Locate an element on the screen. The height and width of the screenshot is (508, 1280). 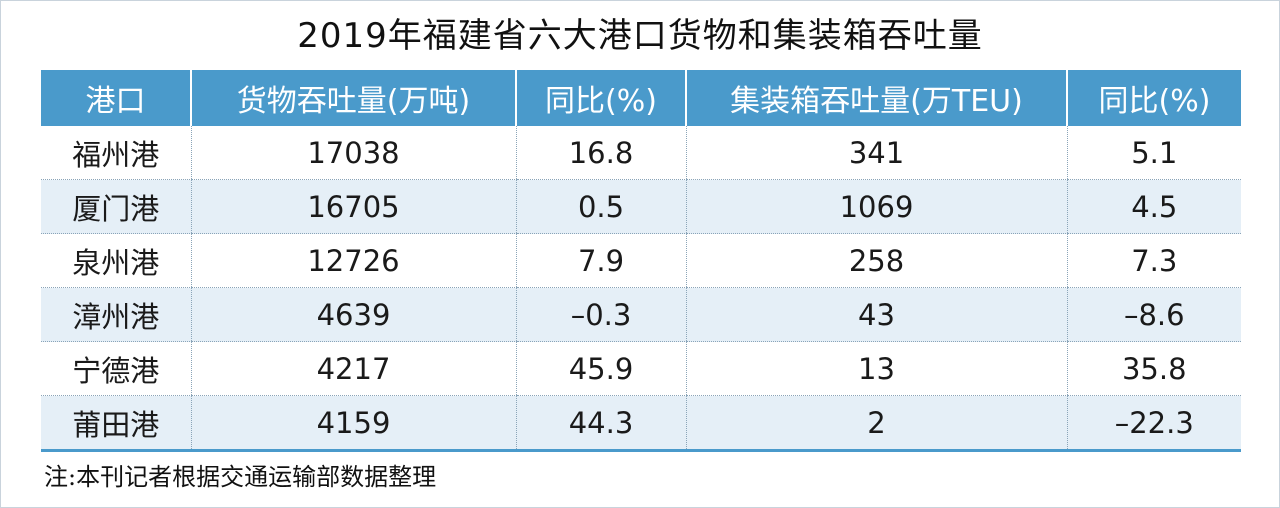
cell-cargo: 16705 is located at coordinates (353, 206).